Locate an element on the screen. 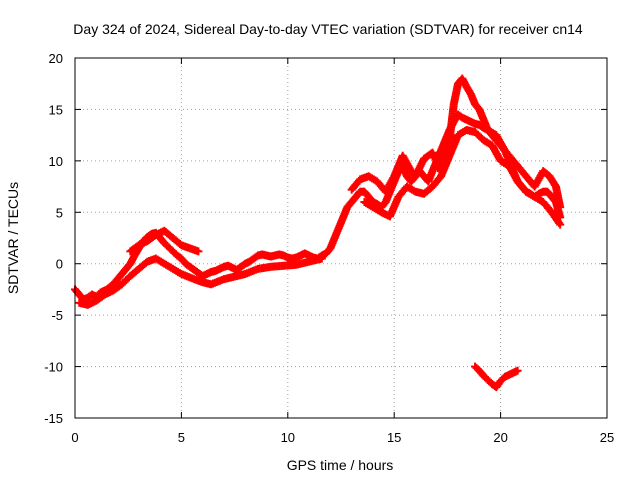 The image size is (640, 480). y-tick-label: 5 is located at coordinates (59, 212).